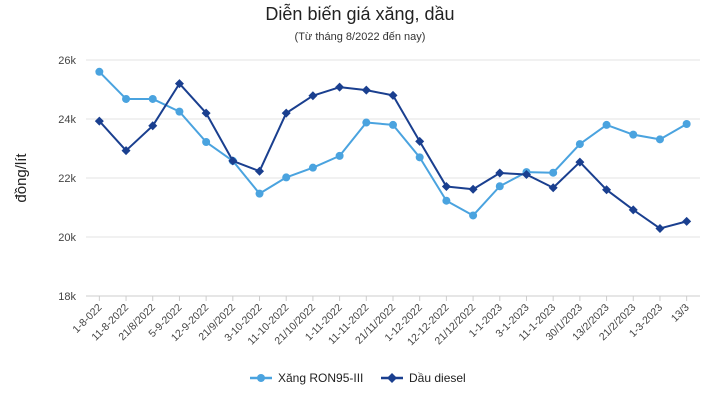 The height and width of the screenshot is (407, 720). I want to click on y-tick-label: 18k, so click(67, 297).